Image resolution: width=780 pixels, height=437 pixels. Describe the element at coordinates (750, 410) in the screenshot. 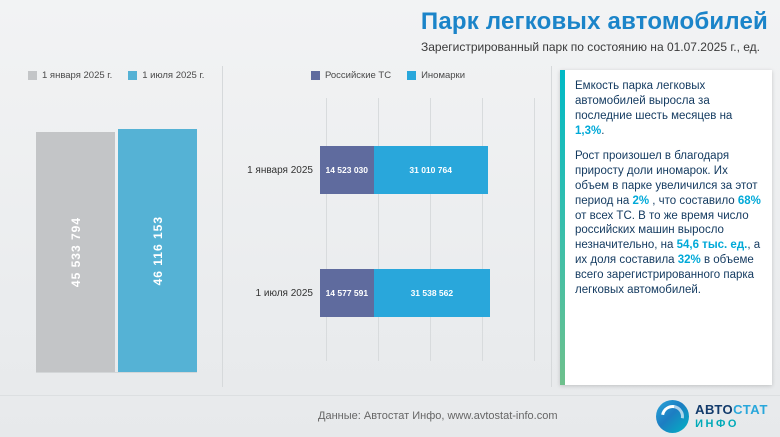

I see `logo-part-stat: СТАТ` at that location.